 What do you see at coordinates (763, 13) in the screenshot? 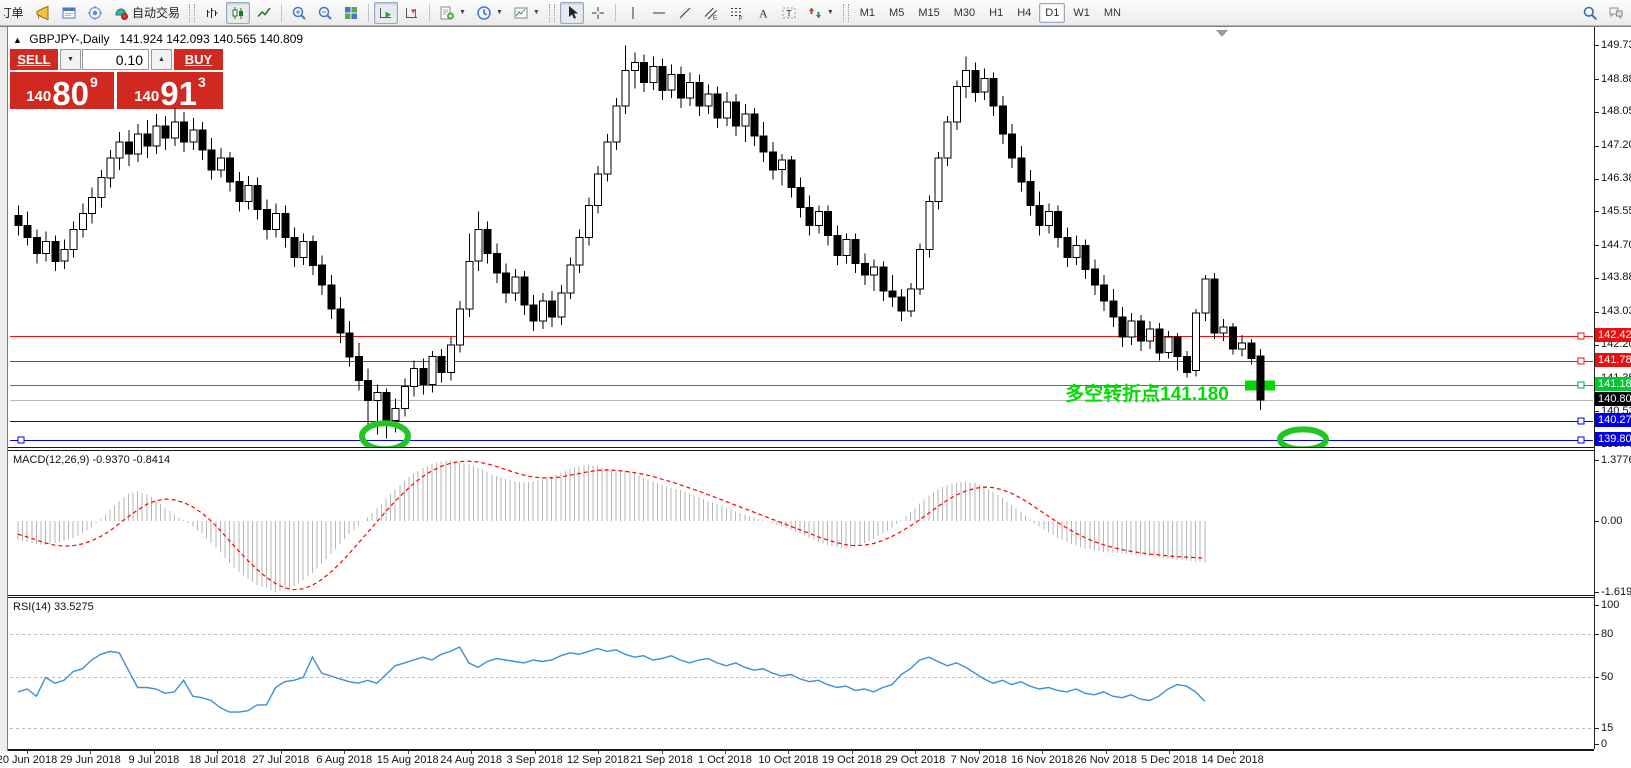
I see `text-button: A` at bounding box center [763, 13].